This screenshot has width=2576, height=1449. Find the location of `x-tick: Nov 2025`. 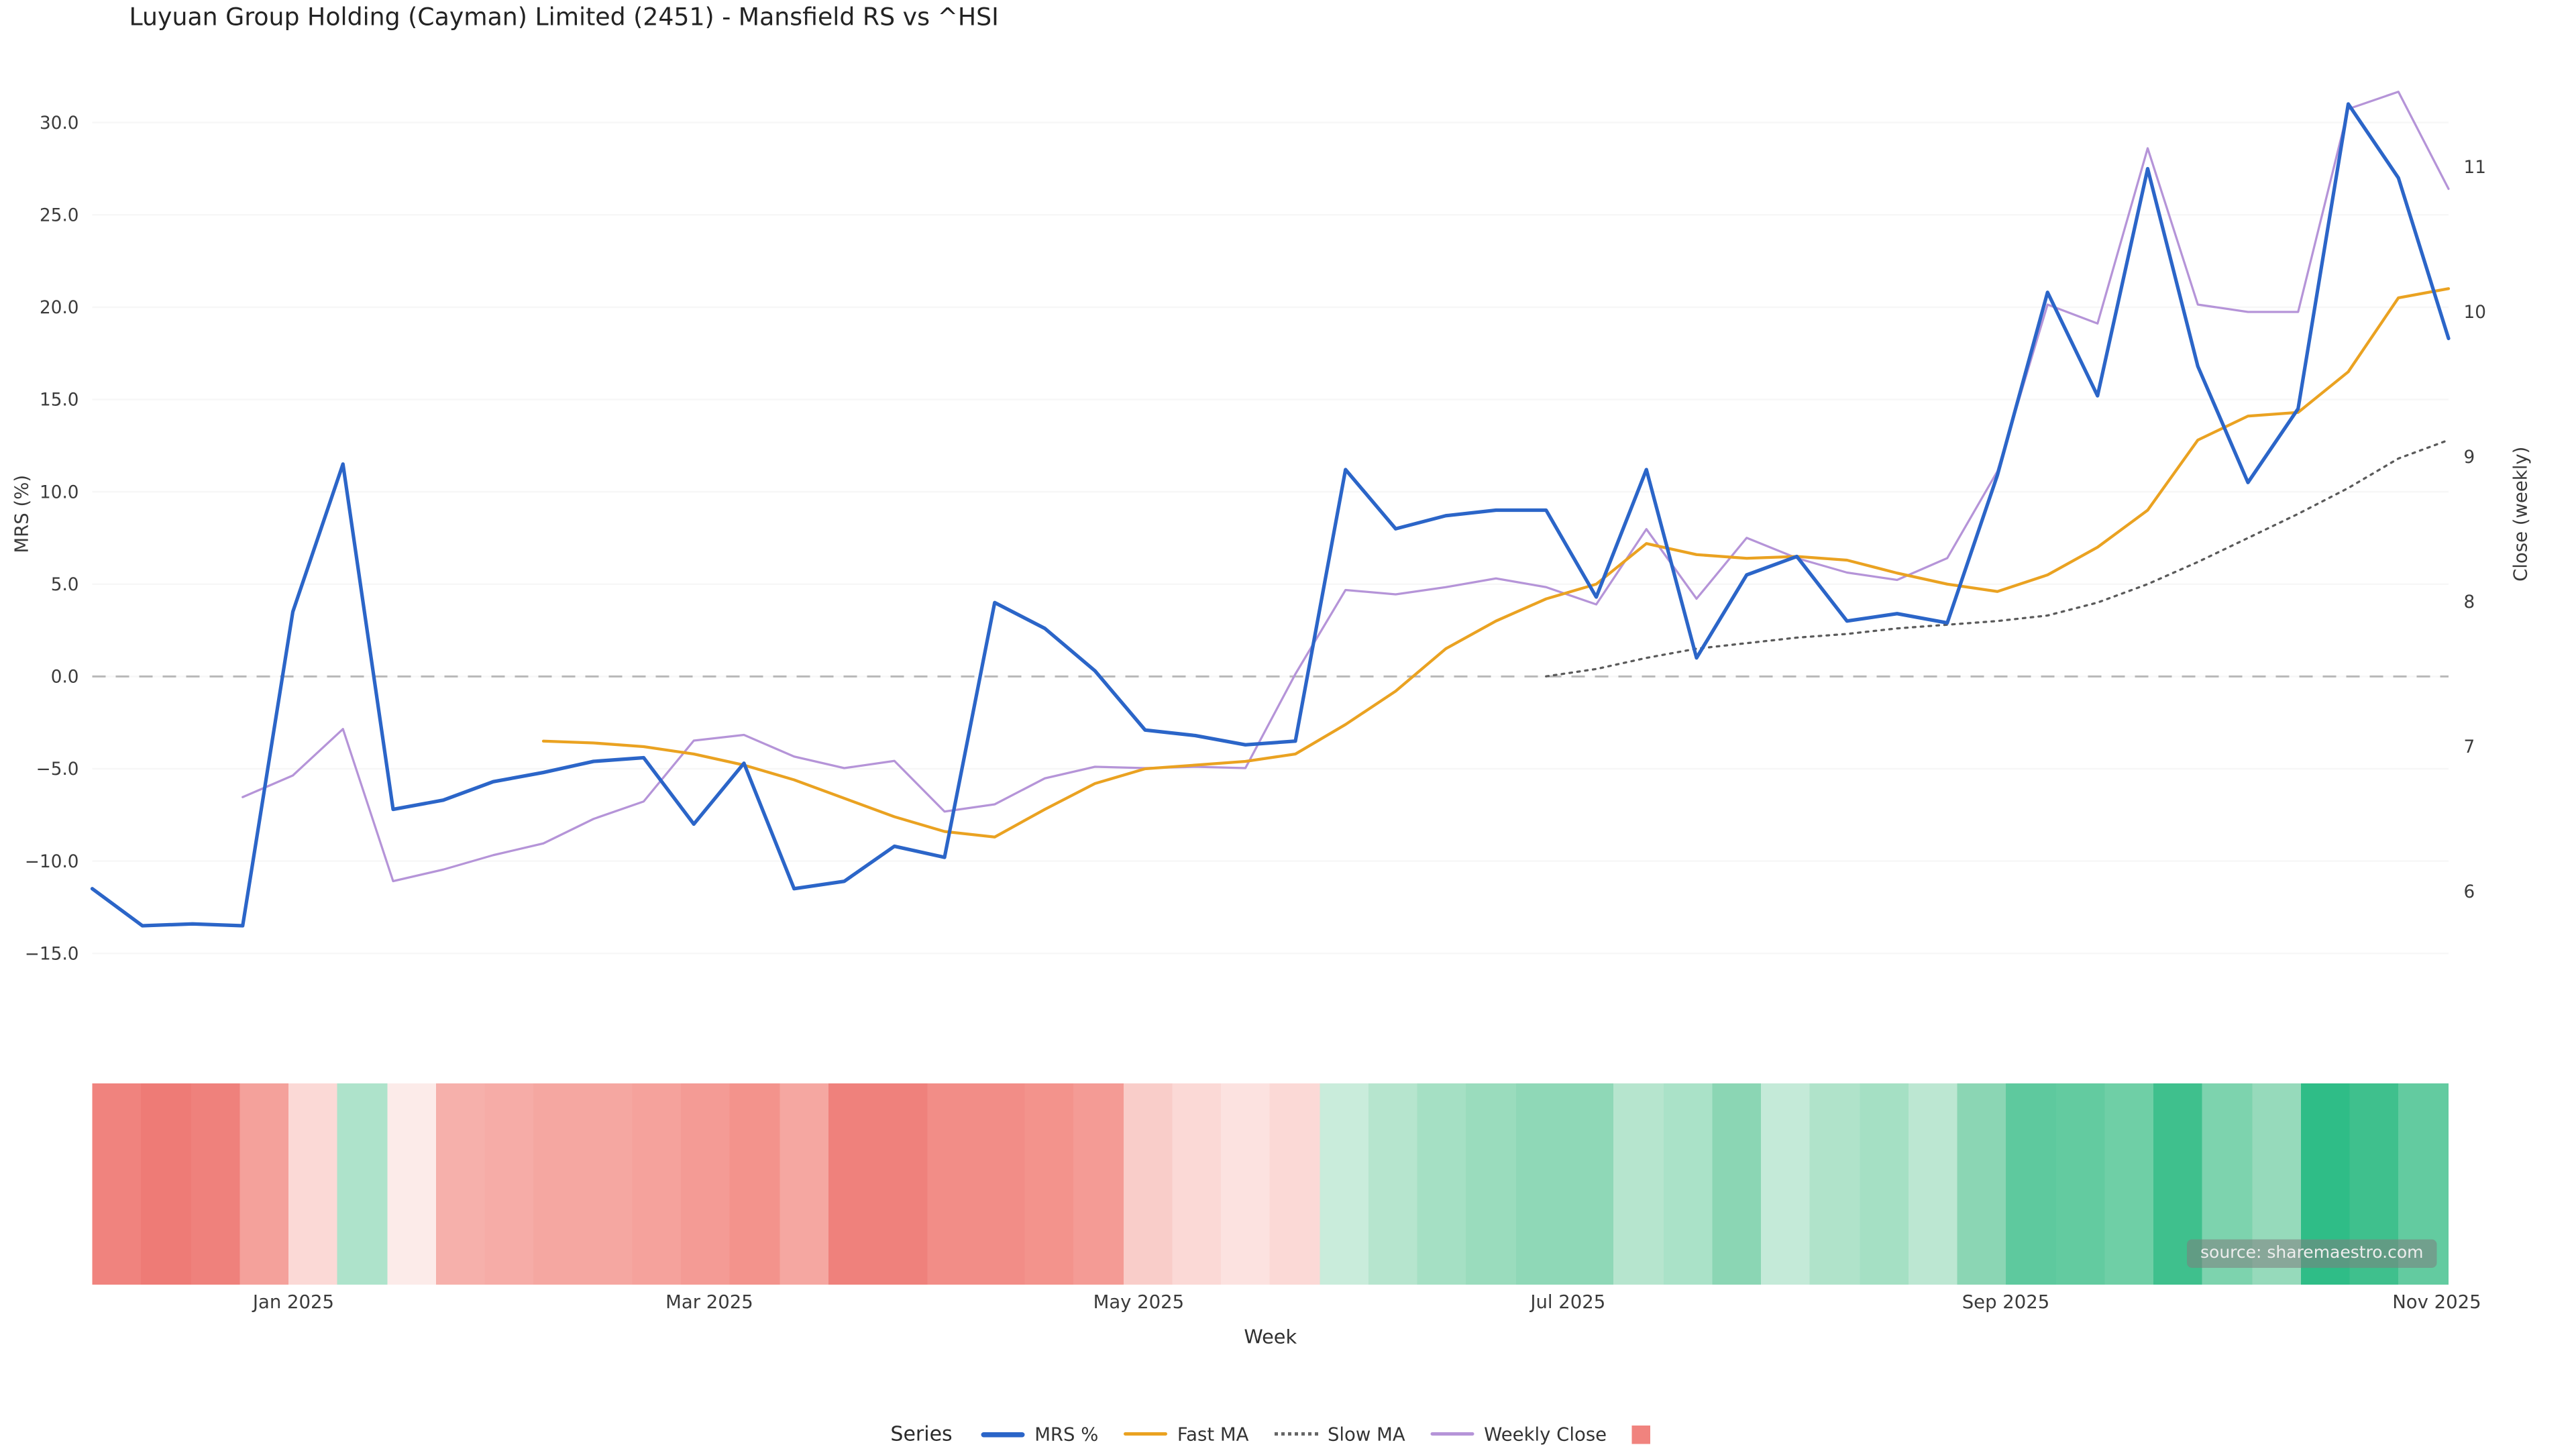

x-tick: Nov 2025 is located at coordinates (2436, 1302).